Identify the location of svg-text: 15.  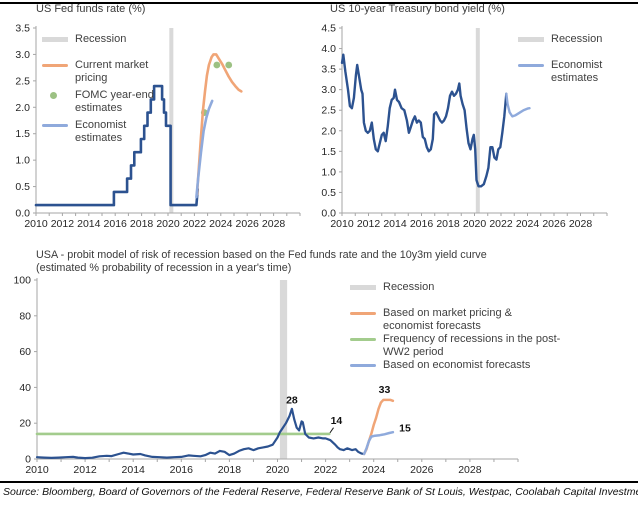
(405, 428).